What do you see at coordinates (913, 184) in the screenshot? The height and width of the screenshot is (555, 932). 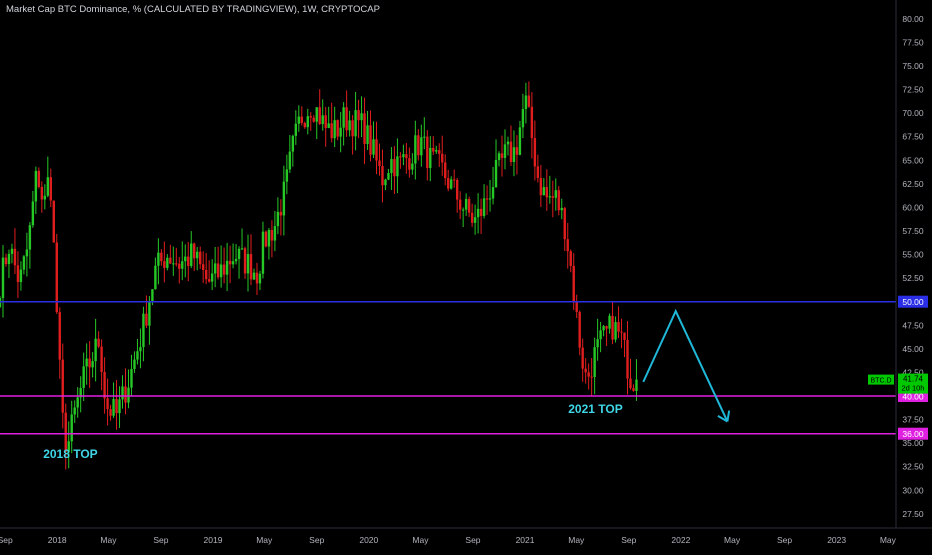 I see `y-tick-label: 62.50` at bounding box center [913, 184].